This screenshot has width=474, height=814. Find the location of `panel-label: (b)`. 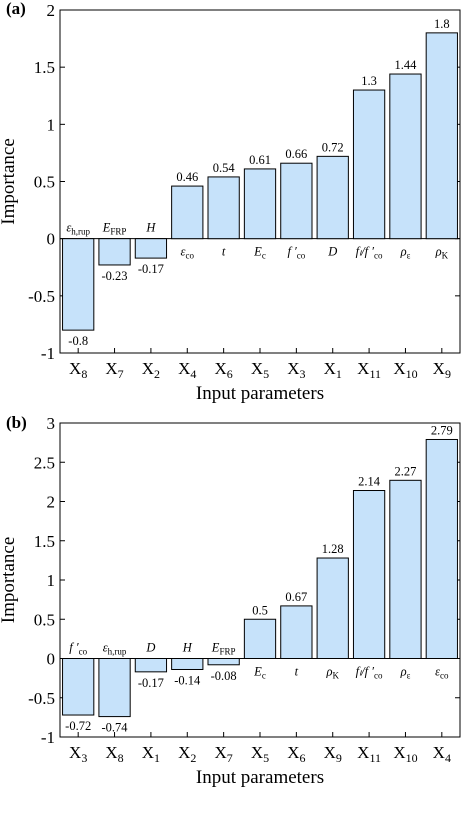

panel-label: (b) is located at coordinates (16, 422).